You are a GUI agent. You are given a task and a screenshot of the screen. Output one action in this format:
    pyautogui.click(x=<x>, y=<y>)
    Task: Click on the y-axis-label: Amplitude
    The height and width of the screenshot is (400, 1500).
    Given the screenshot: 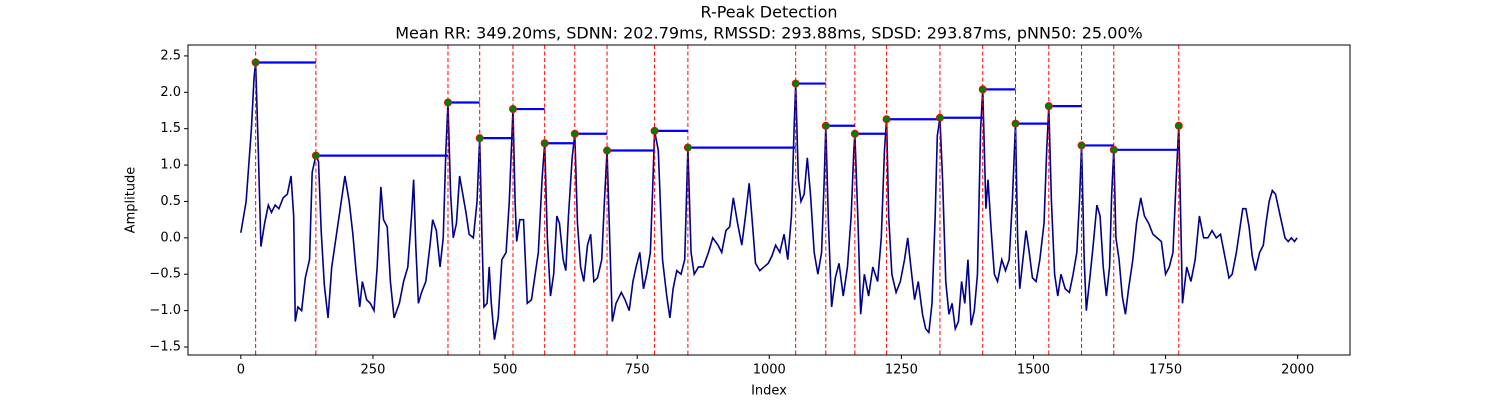 What is the action you would take?
    pyautogui.click(x=131, y=200)
    